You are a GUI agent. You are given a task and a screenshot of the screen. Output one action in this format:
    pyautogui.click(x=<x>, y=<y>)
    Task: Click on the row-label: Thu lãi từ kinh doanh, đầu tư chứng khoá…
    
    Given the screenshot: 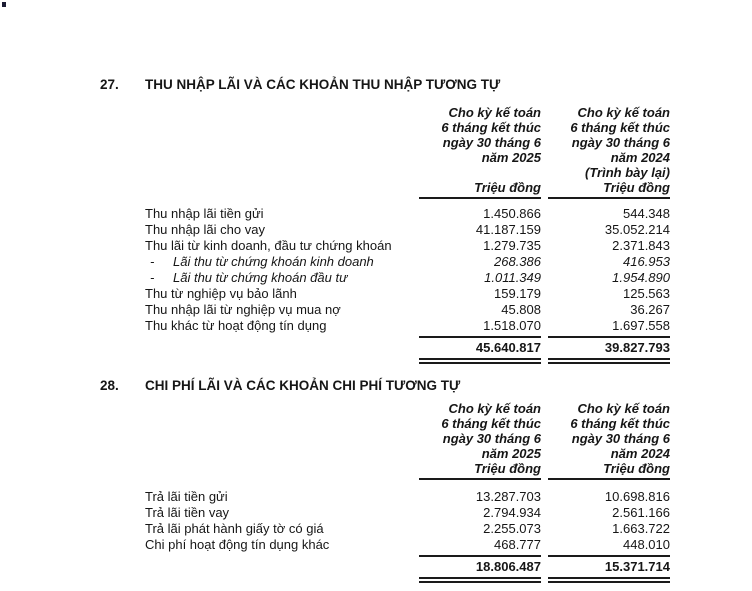 What is the action you would take?
    pyautogui.click(x=268, y=245)
    